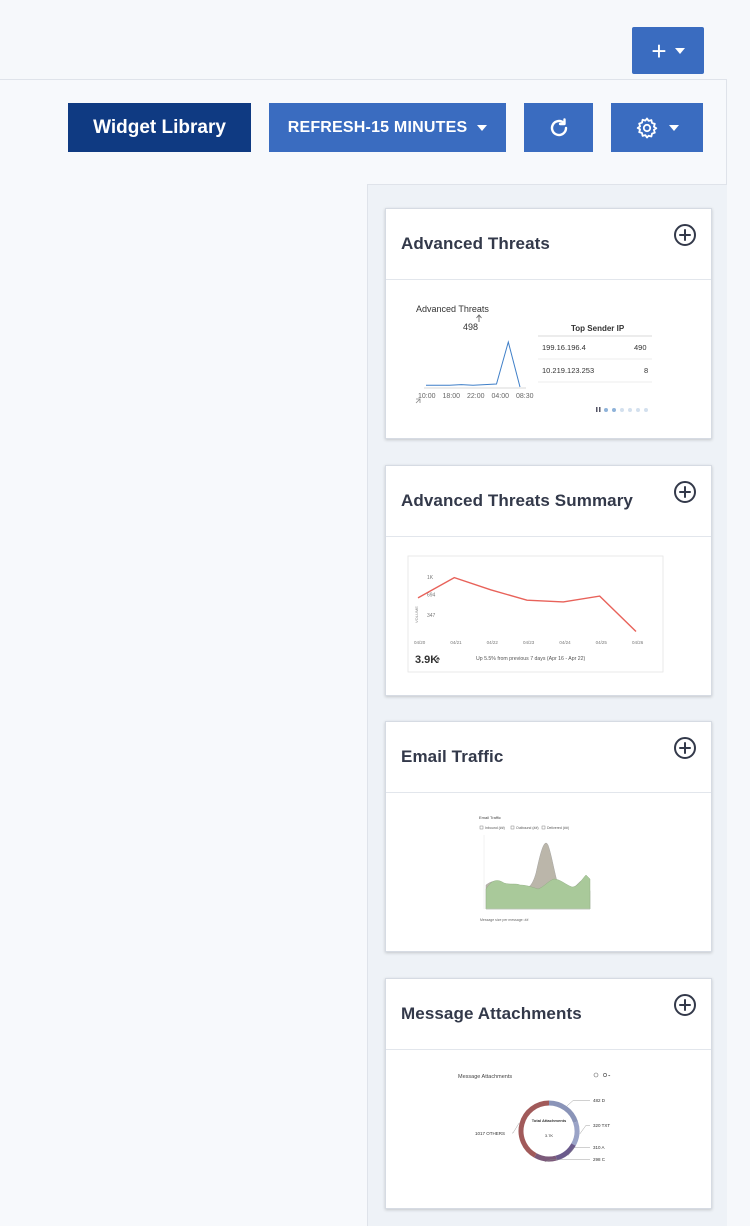 This screenshot has height=1226, width=750. Describe the element at coordinates (418, 401) in the screenshot. I see `expand-icon` at that location.